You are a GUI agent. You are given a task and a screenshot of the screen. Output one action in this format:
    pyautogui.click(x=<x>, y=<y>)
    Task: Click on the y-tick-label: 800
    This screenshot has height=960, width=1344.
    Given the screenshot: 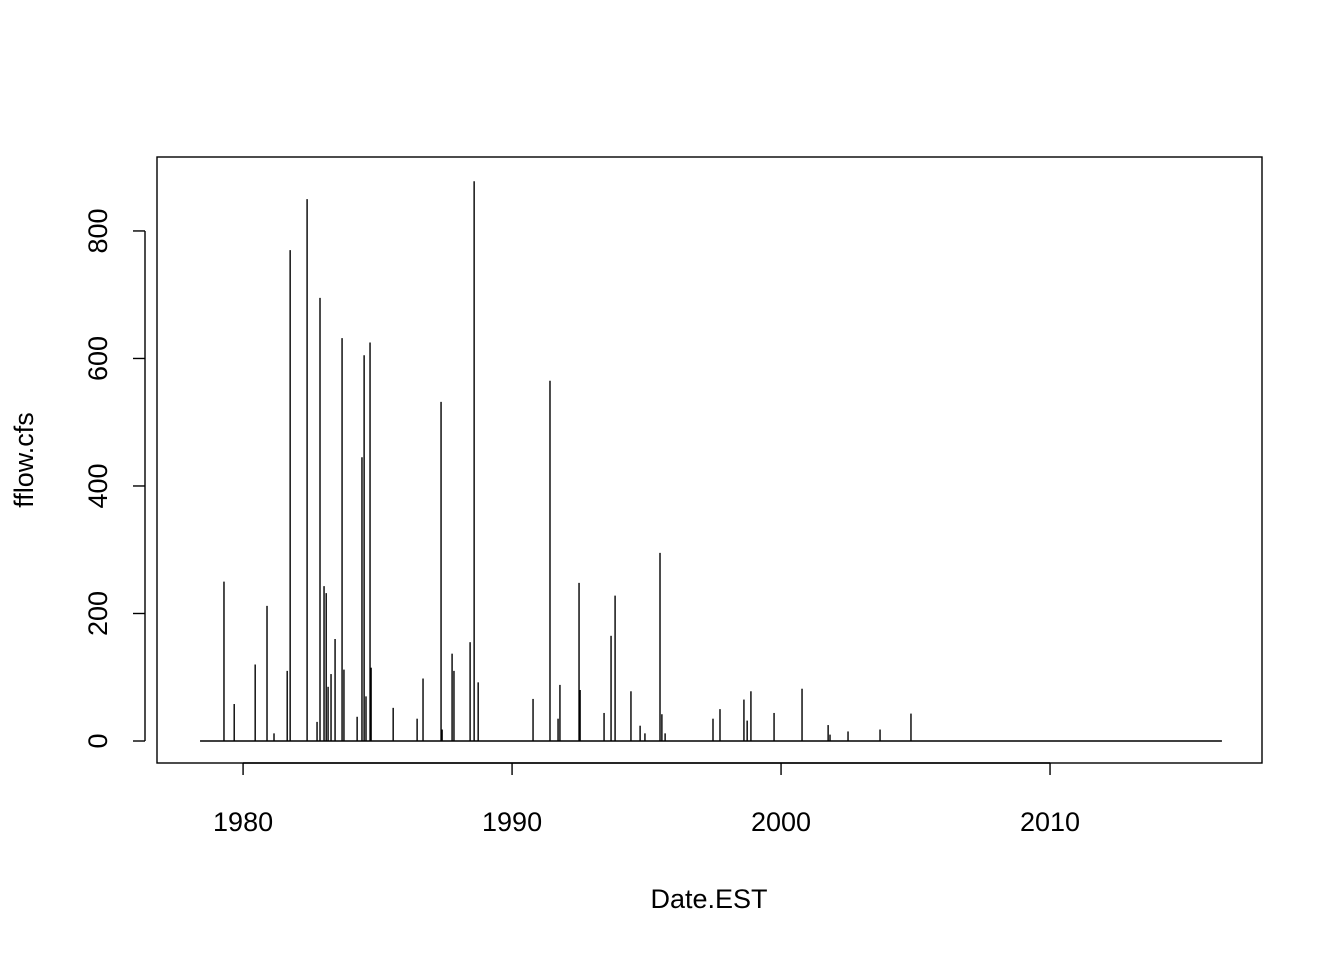 What is the action you would take?
    pyautogui.click(x=98, y=230)
    